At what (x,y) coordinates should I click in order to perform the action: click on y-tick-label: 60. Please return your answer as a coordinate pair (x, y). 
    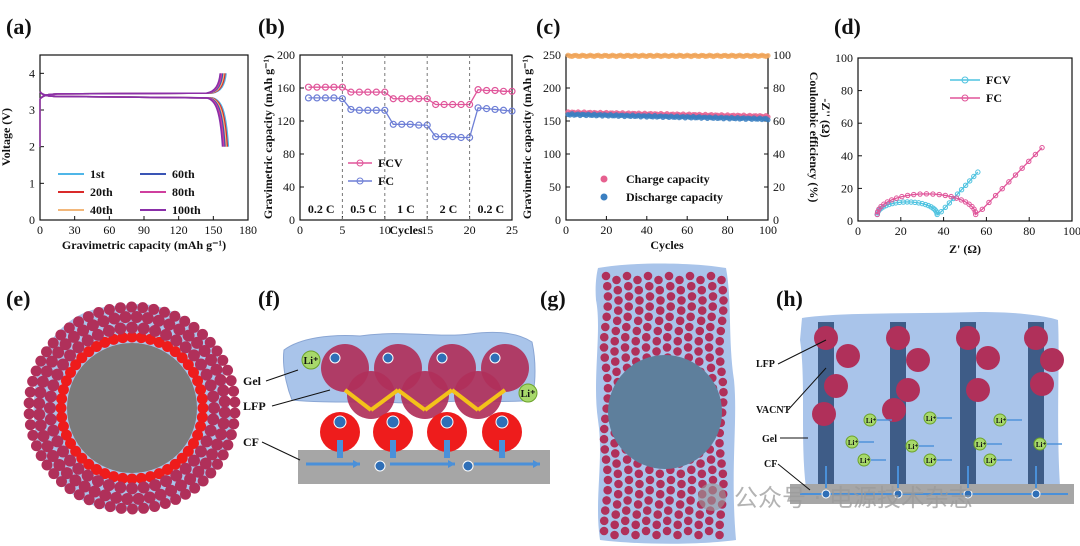
    Looking at the image, I should click on (847, 123).